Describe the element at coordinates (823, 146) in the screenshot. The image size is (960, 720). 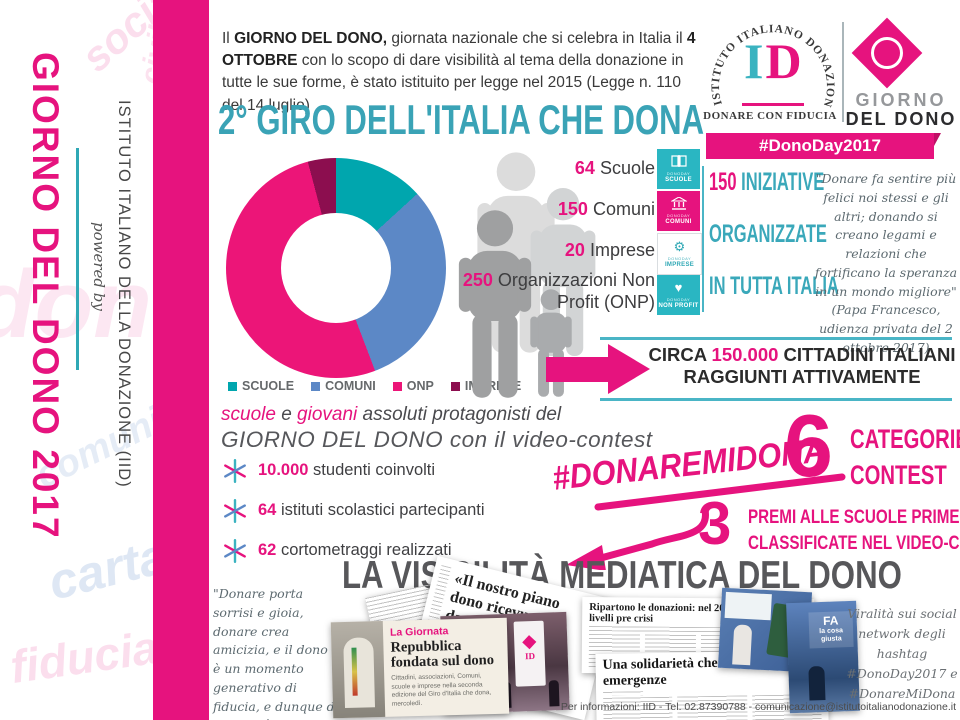
I see `donoday-banner: #DonoDay2017` at that location.